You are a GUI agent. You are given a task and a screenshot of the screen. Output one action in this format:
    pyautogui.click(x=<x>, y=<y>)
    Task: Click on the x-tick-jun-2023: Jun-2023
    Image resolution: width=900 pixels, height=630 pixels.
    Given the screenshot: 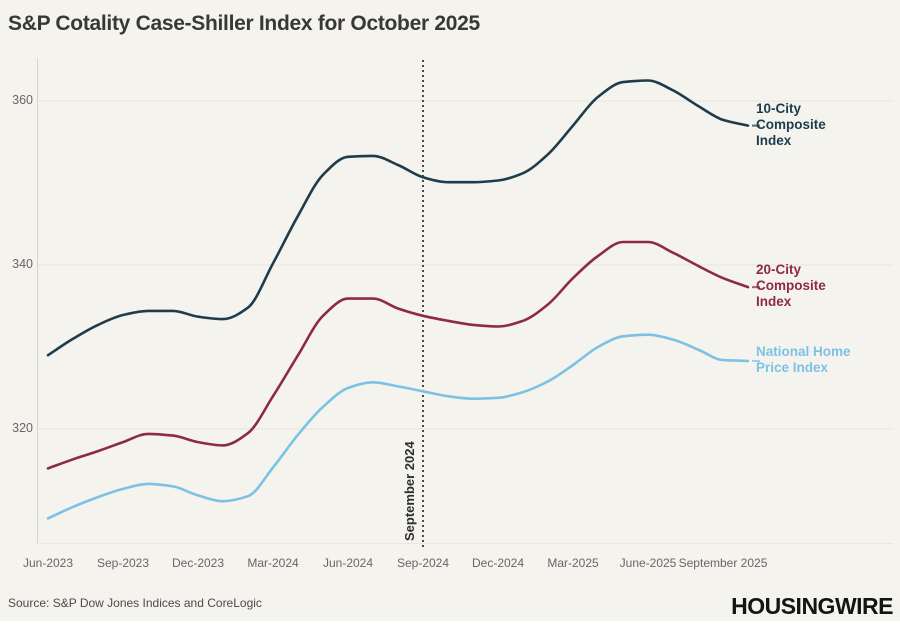 What is the action you would take?
    pyautogui.click(x=48, y=563)
    